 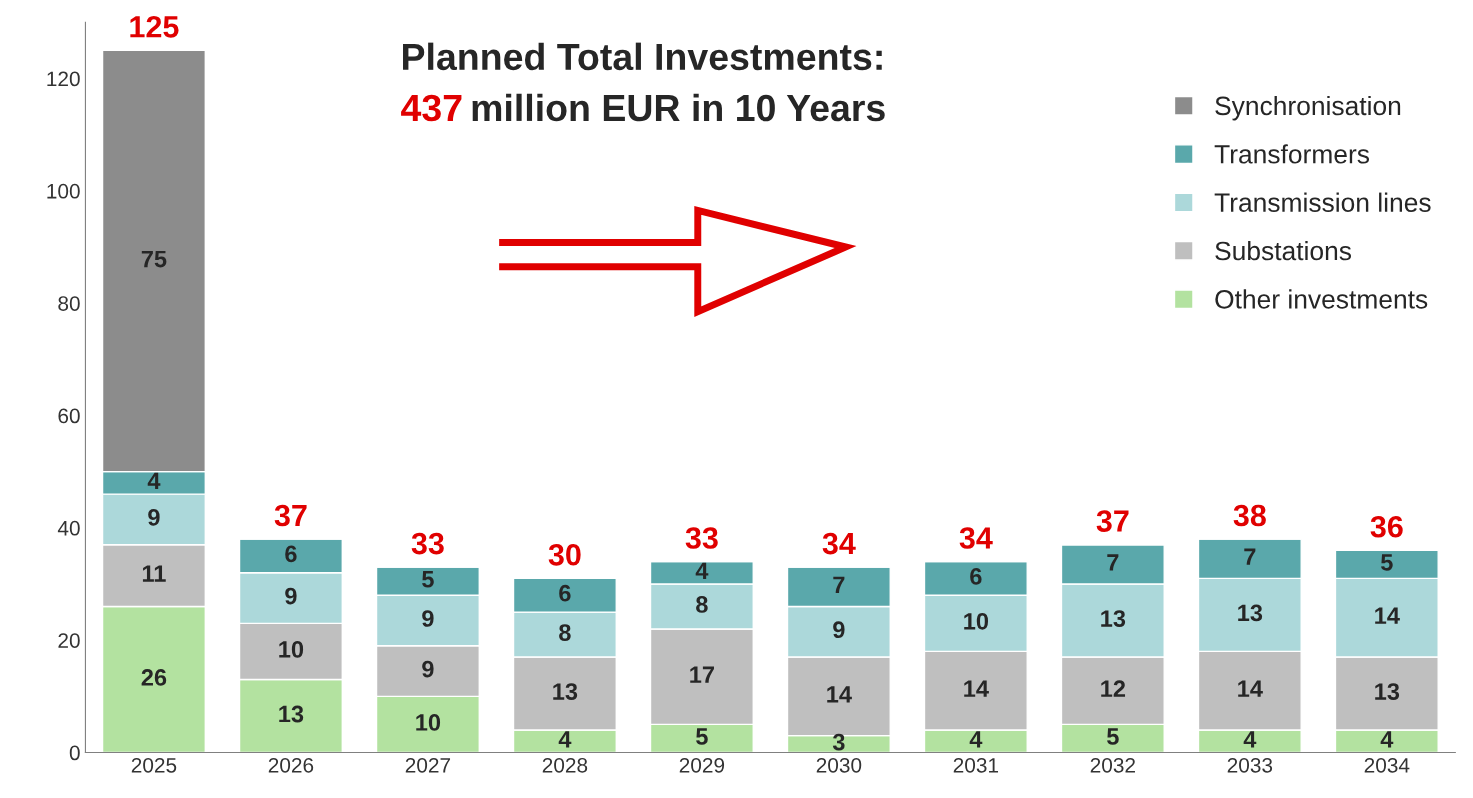 What do you see at coordinates (69, 640) in the screenshot?
I see `y-tick-label: 20` at bounding box center [69, 640].